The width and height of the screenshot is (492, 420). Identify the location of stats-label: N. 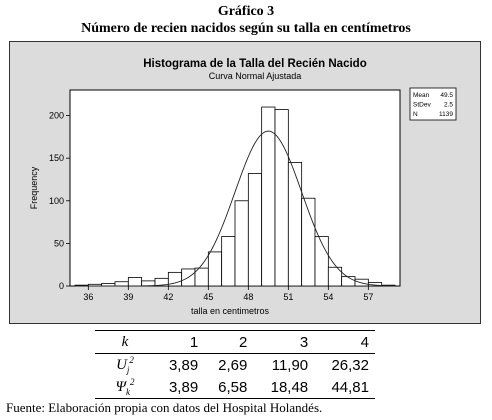
(415, 114).